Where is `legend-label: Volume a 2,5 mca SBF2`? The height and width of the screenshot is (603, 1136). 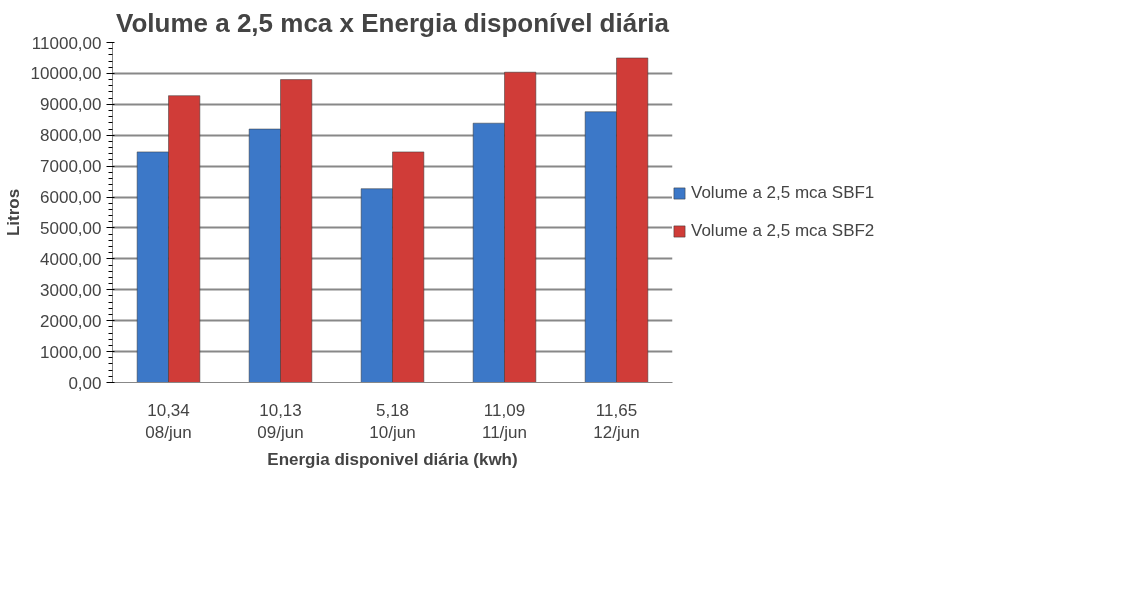 legend-label: Volume a 2,5 mca SBF2 is located at coordinates (783, 231).